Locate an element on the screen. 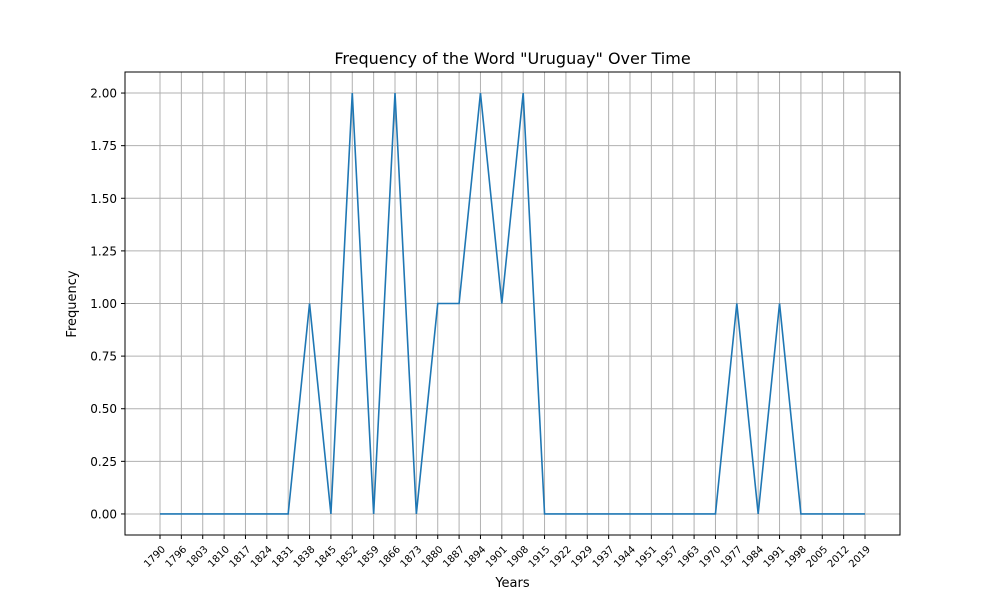 Image resolution: width=1000 pixels, height=604 pixels. x-tick-label: 2019 is located at coordinates (860, 557).